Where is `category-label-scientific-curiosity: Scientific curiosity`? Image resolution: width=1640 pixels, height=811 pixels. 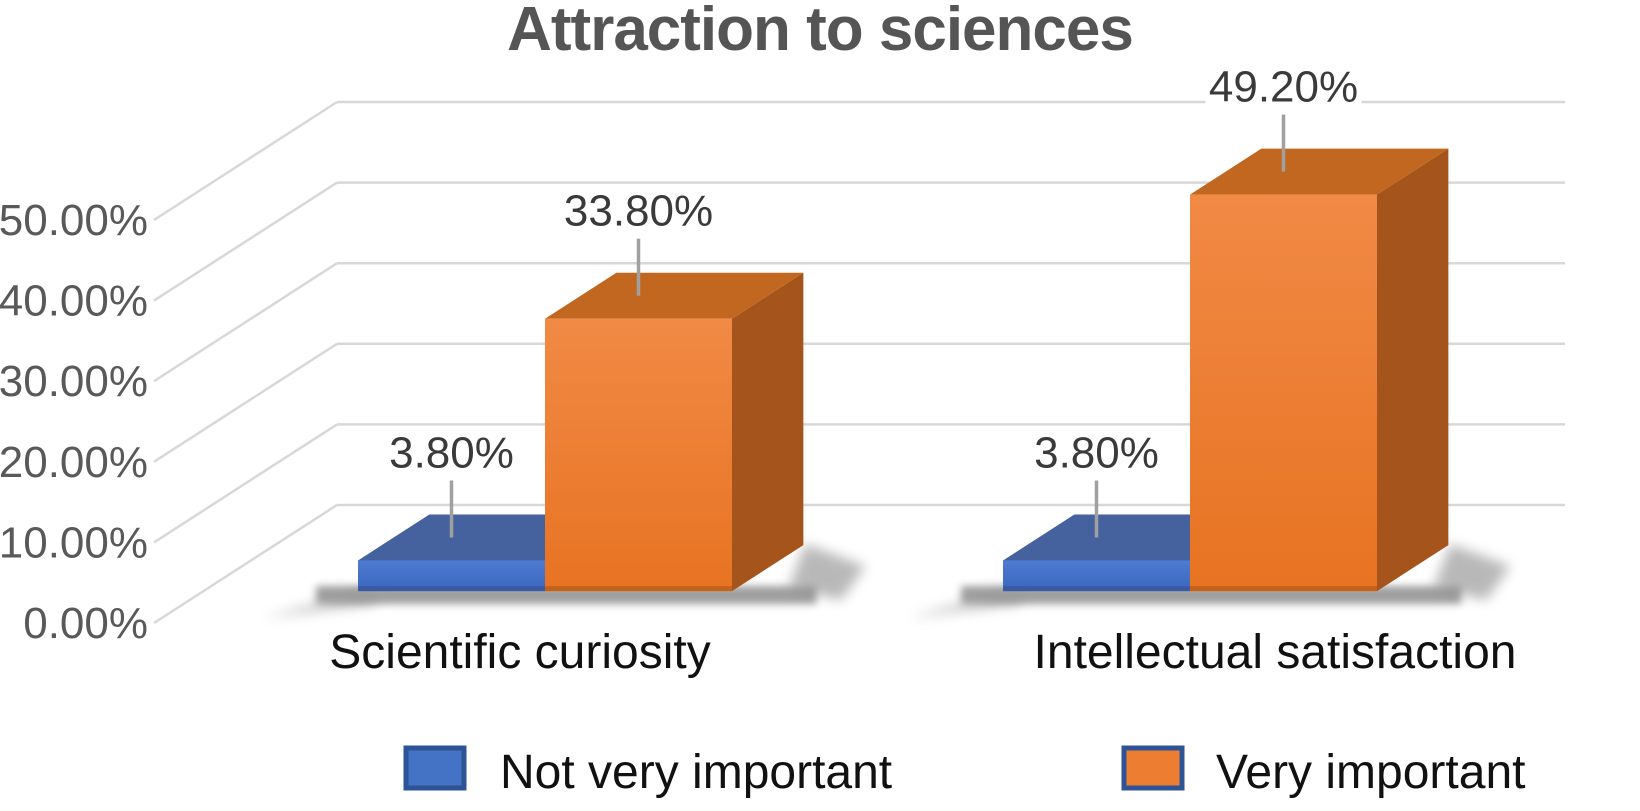
category-label-scientific-curiosity: Scientific curiosity is located at coordinates (519, 652).